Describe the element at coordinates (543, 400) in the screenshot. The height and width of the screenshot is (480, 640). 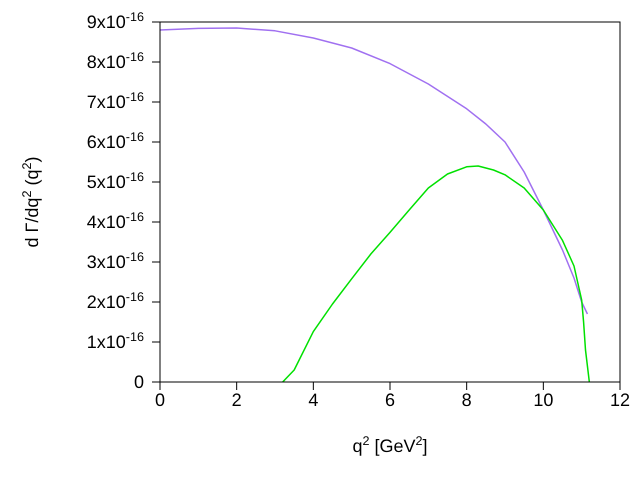
I see `x-tick-label: 10` at that location.